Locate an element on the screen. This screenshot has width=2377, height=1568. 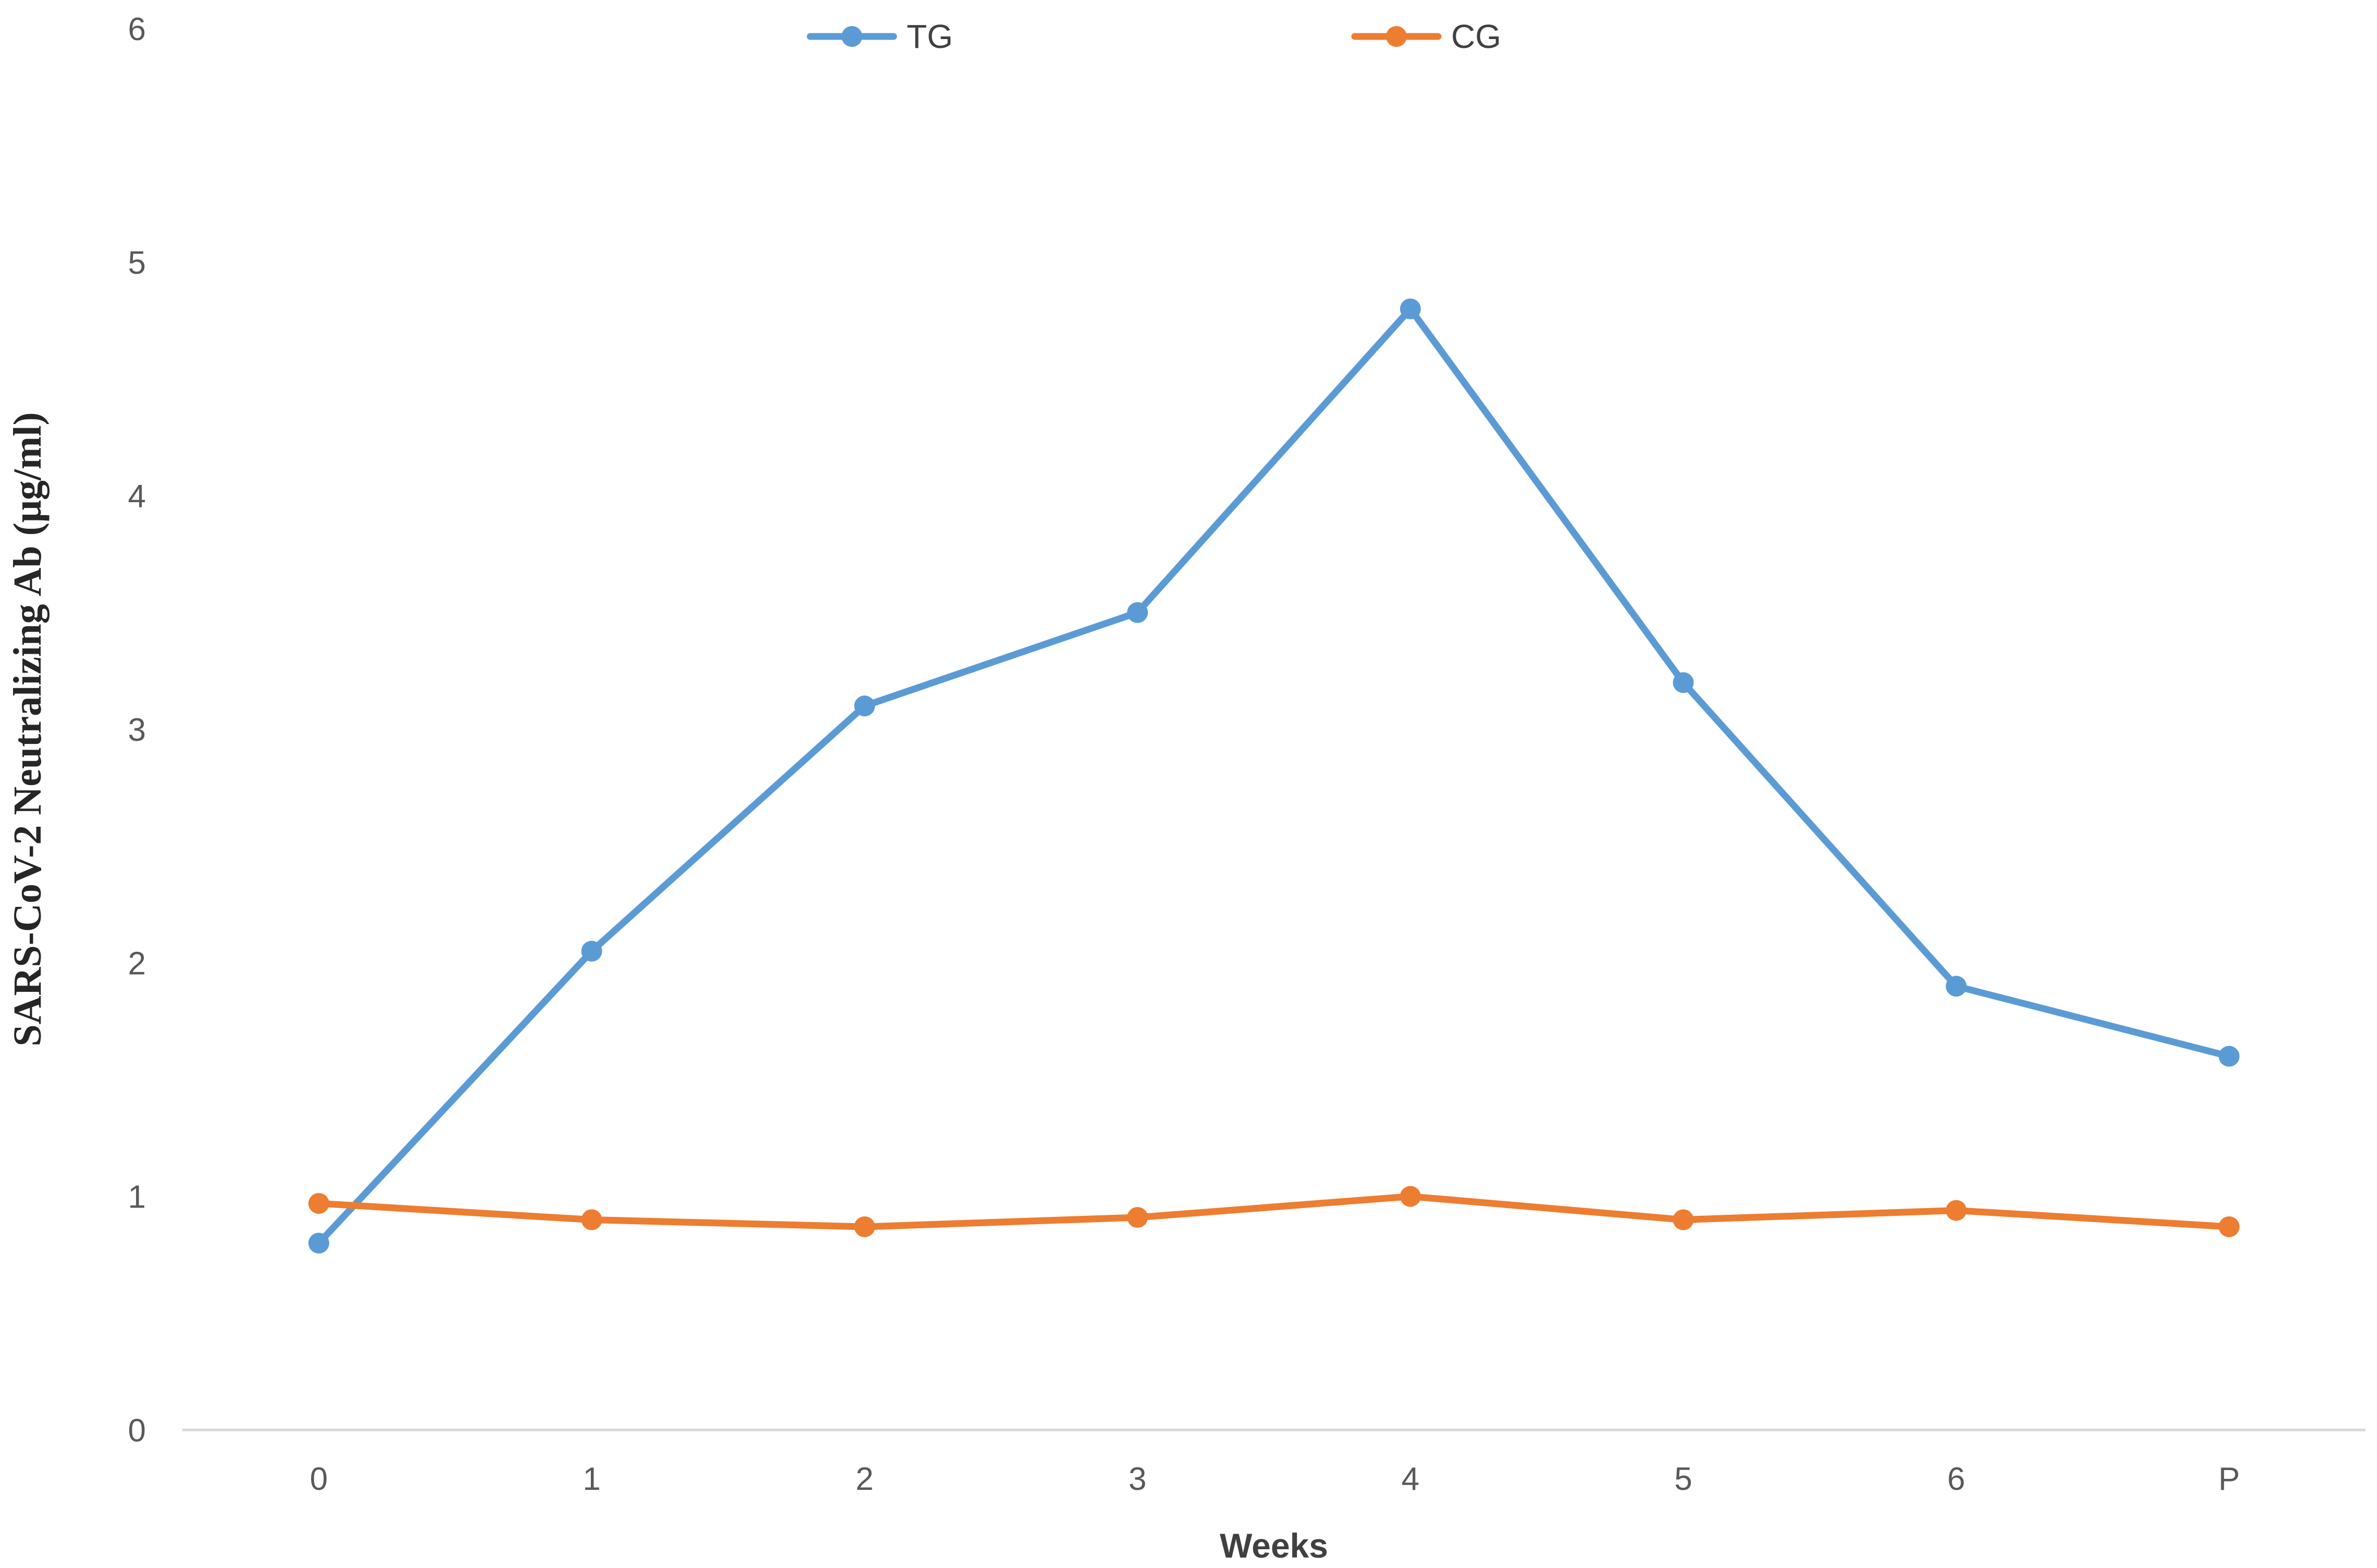
x-axis-ticks: 0 1 2 3 4 5 6 P is located at coordinates (1275, 1479).